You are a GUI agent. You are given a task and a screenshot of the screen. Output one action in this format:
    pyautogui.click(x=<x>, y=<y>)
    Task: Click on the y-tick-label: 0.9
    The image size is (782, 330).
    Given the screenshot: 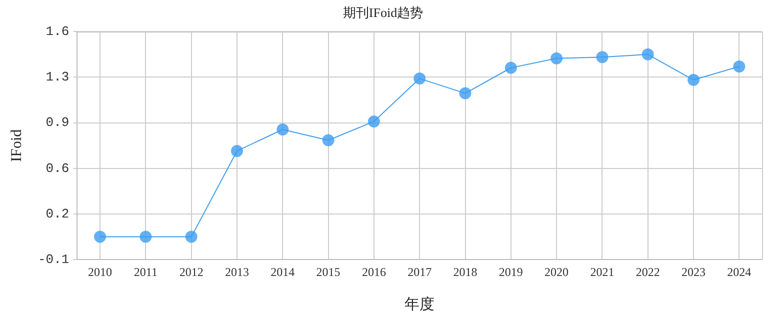 What is the action you would take?
    pyautogui.click(x=58, y=122)
    